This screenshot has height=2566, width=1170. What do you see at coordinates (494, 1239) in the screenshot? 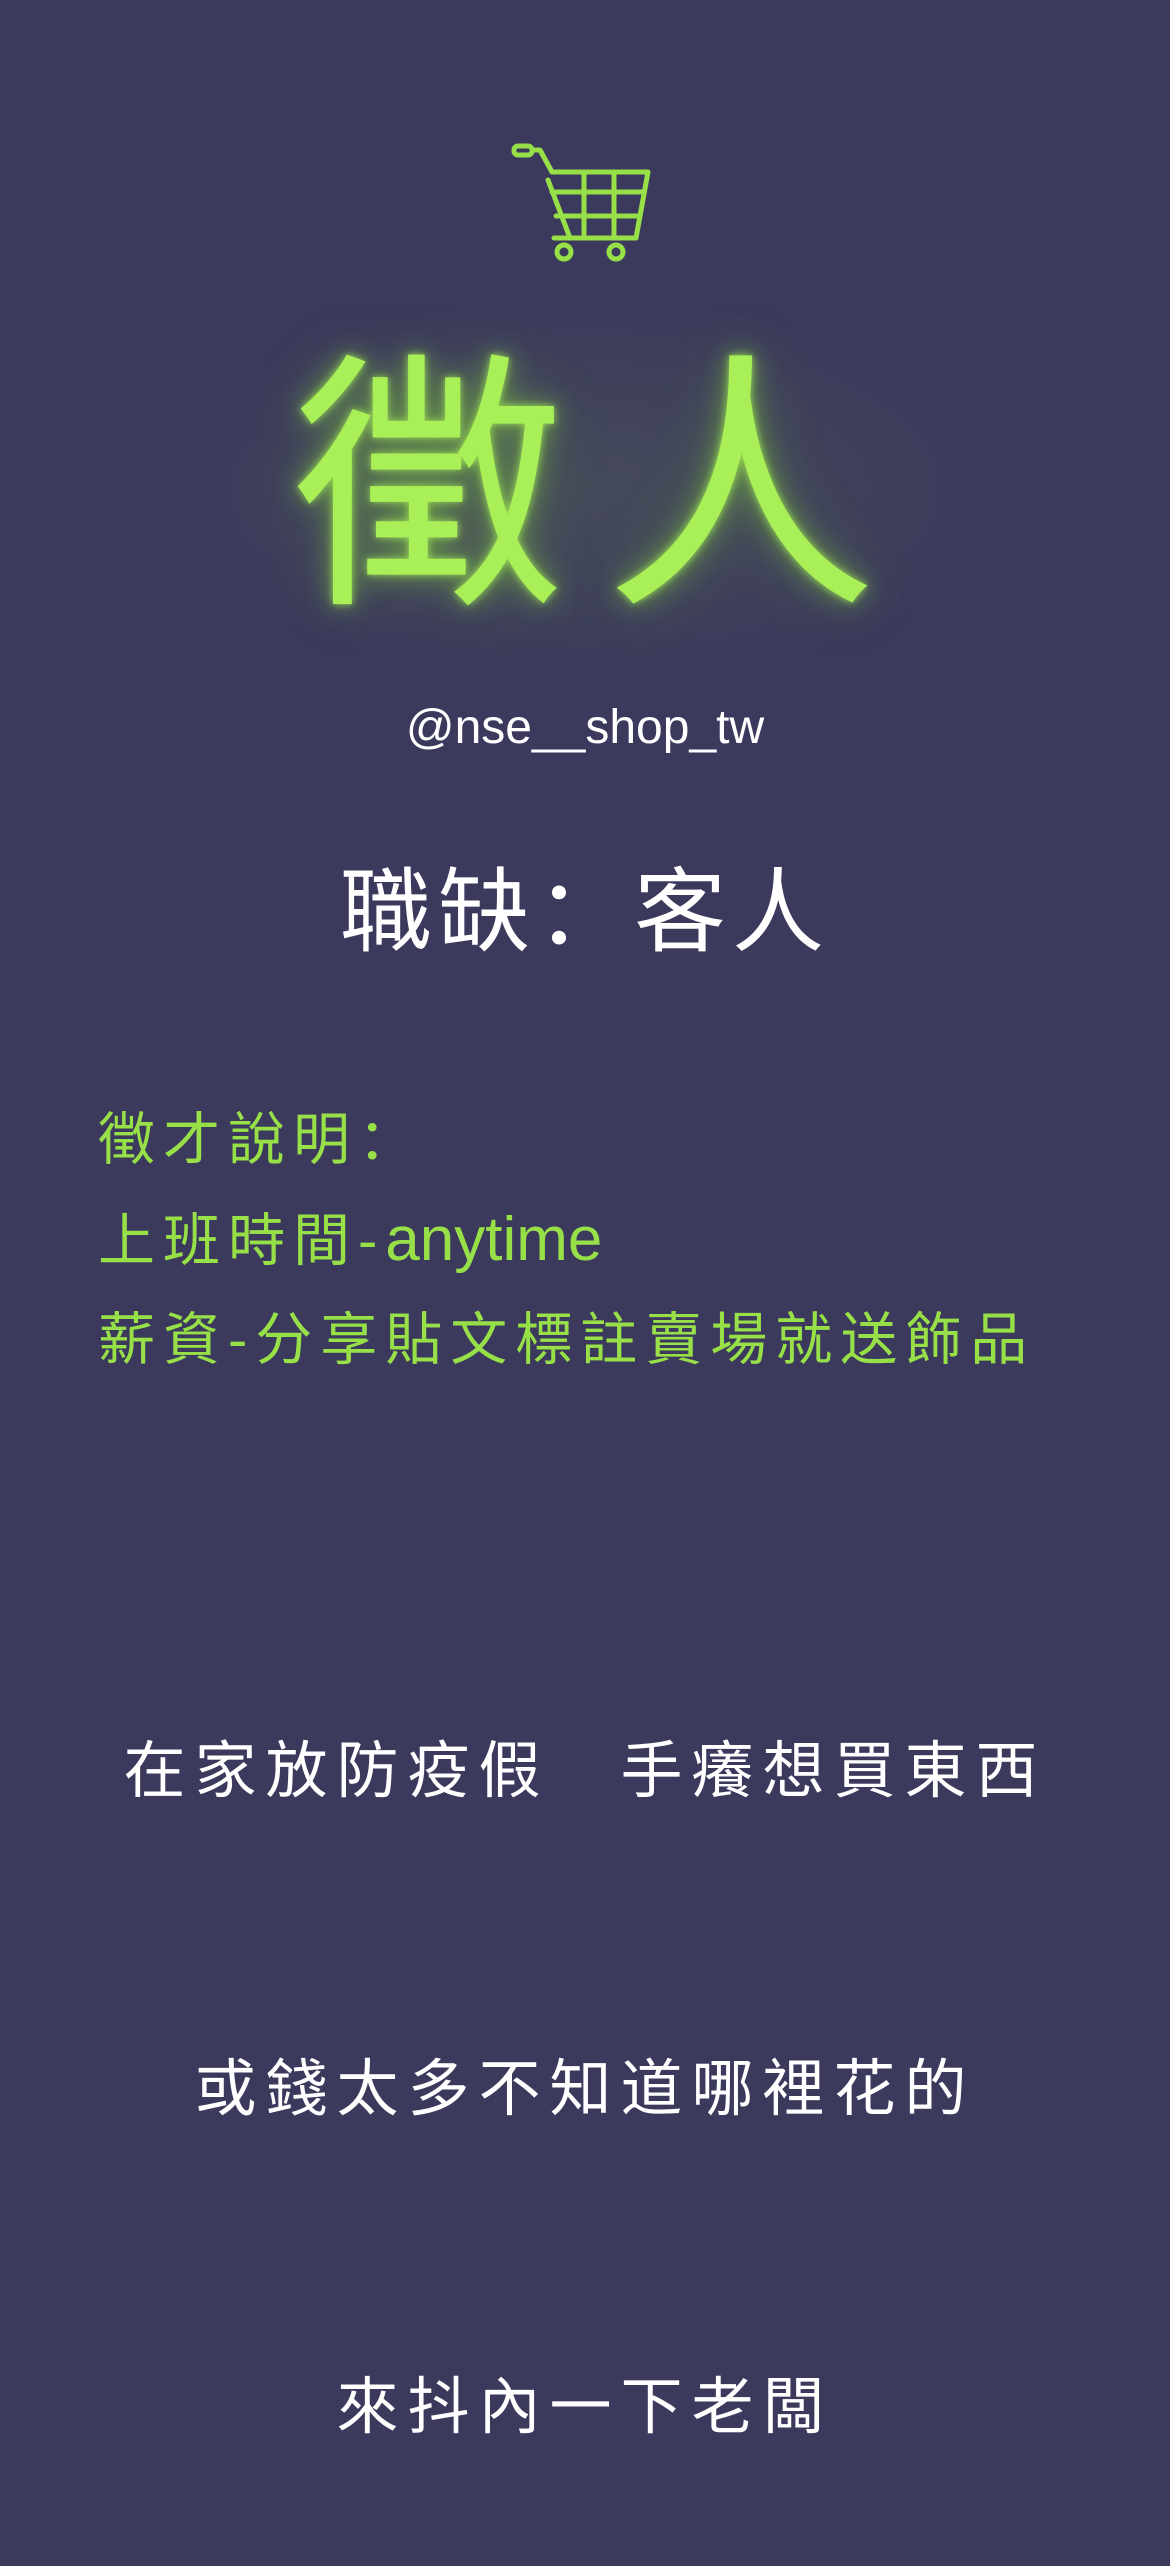
I see `hours-value: anytime` at bounding box center [494, 1239].